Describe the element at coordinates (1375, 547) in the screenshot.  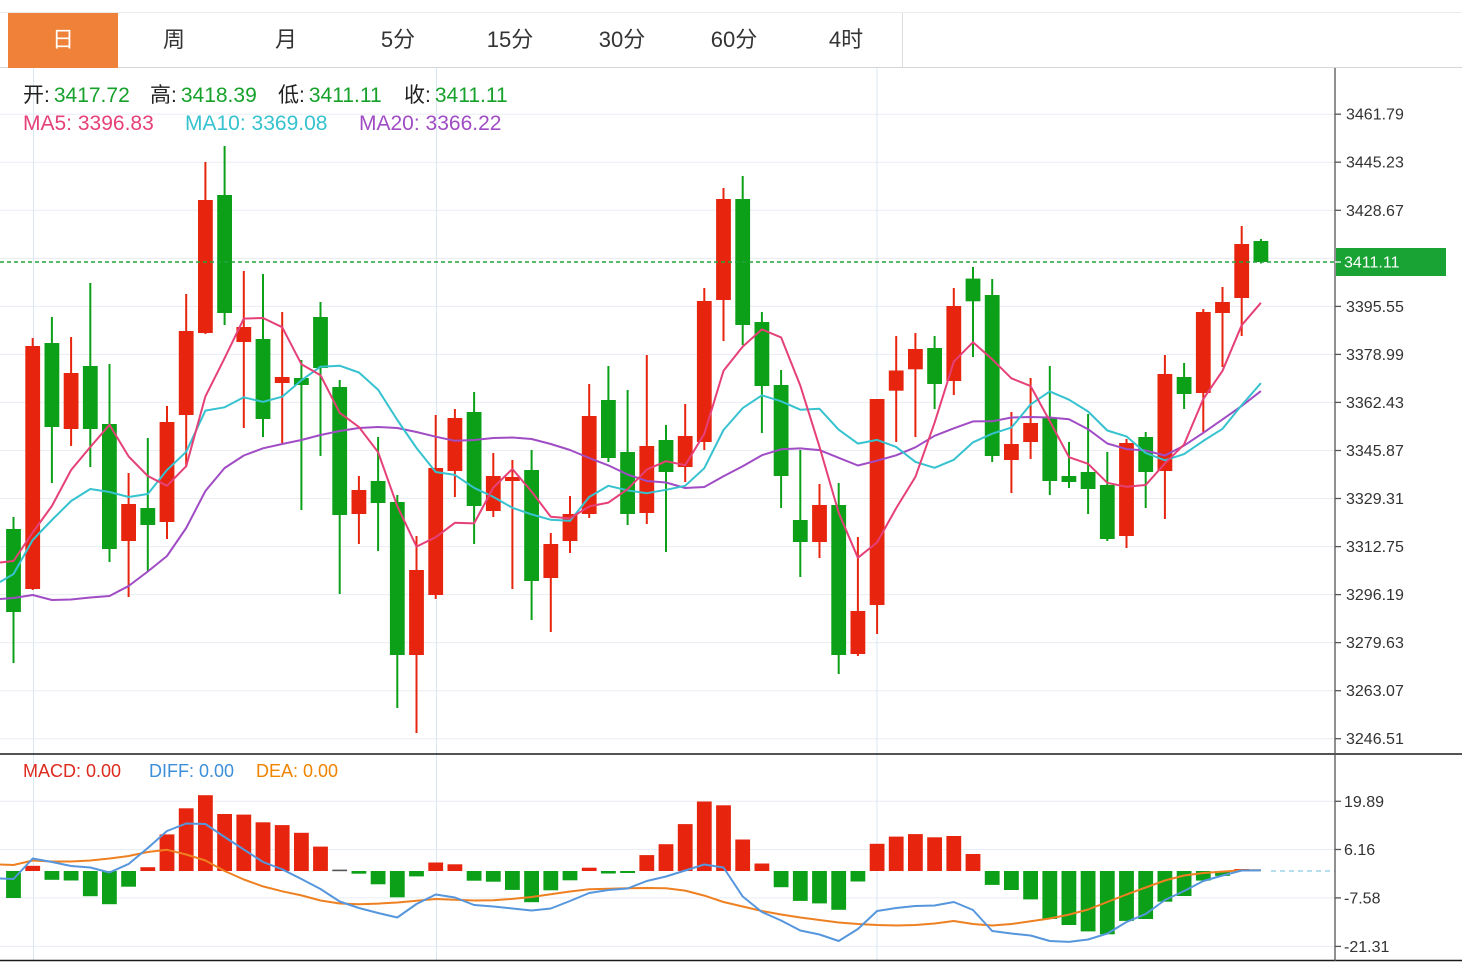
I see `svg-text: 3312.75` at that location.